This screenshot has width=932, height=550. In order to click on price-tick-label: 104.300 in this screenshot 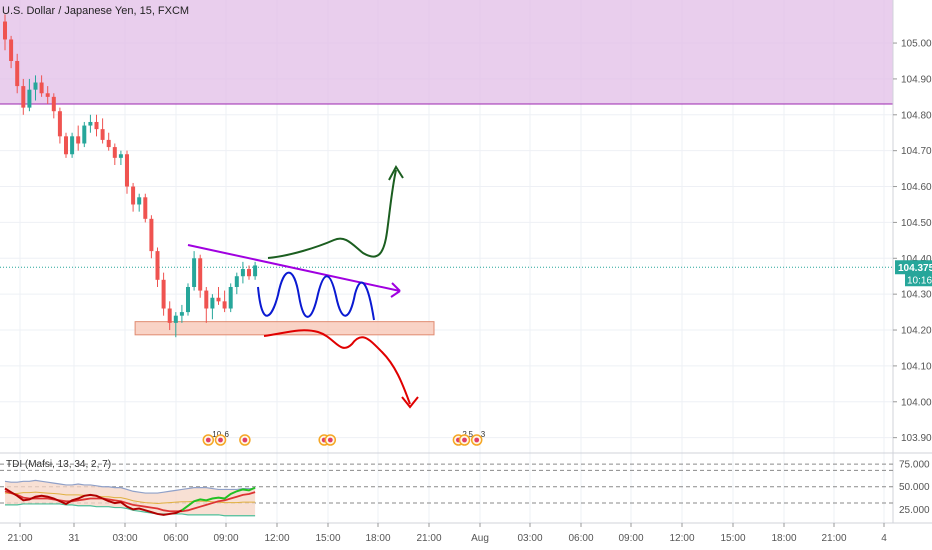, I will do `click(916, 295)`.